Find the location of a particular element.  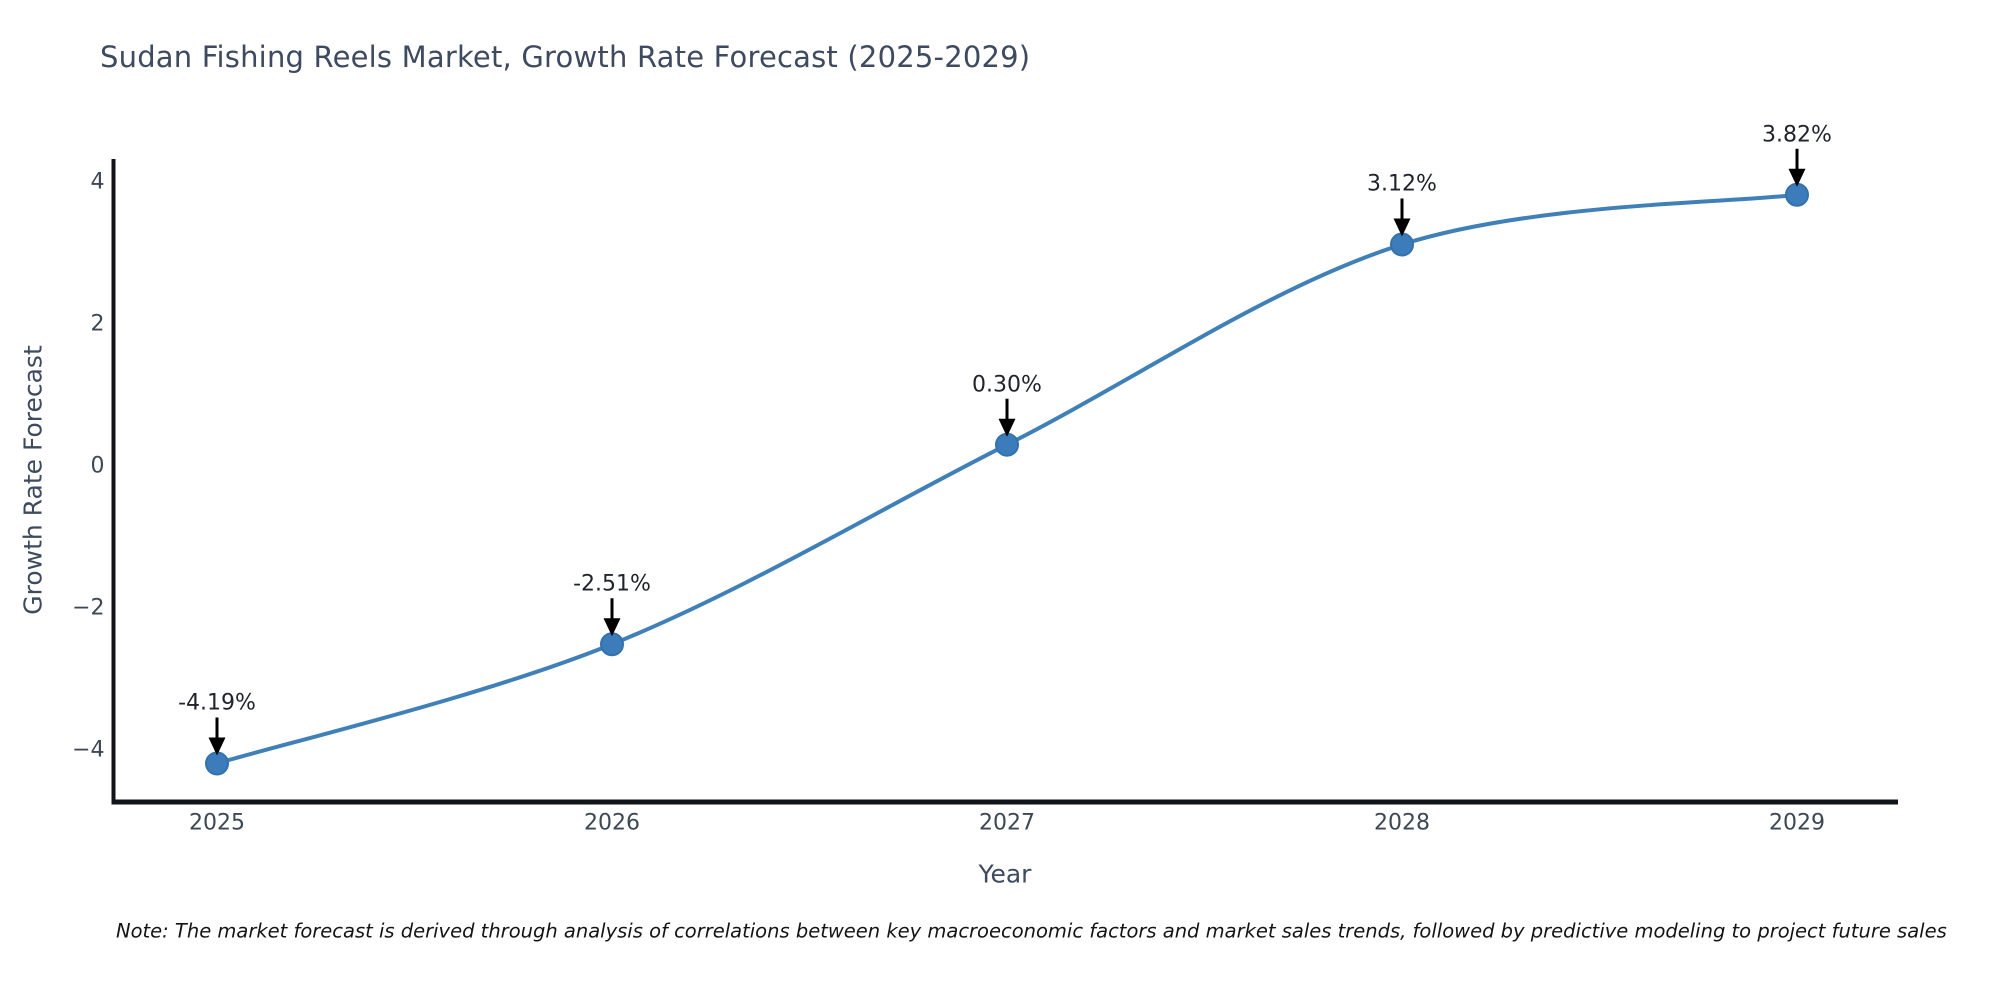

point-annotation: -2.51% is located at coordinates (612, 584).